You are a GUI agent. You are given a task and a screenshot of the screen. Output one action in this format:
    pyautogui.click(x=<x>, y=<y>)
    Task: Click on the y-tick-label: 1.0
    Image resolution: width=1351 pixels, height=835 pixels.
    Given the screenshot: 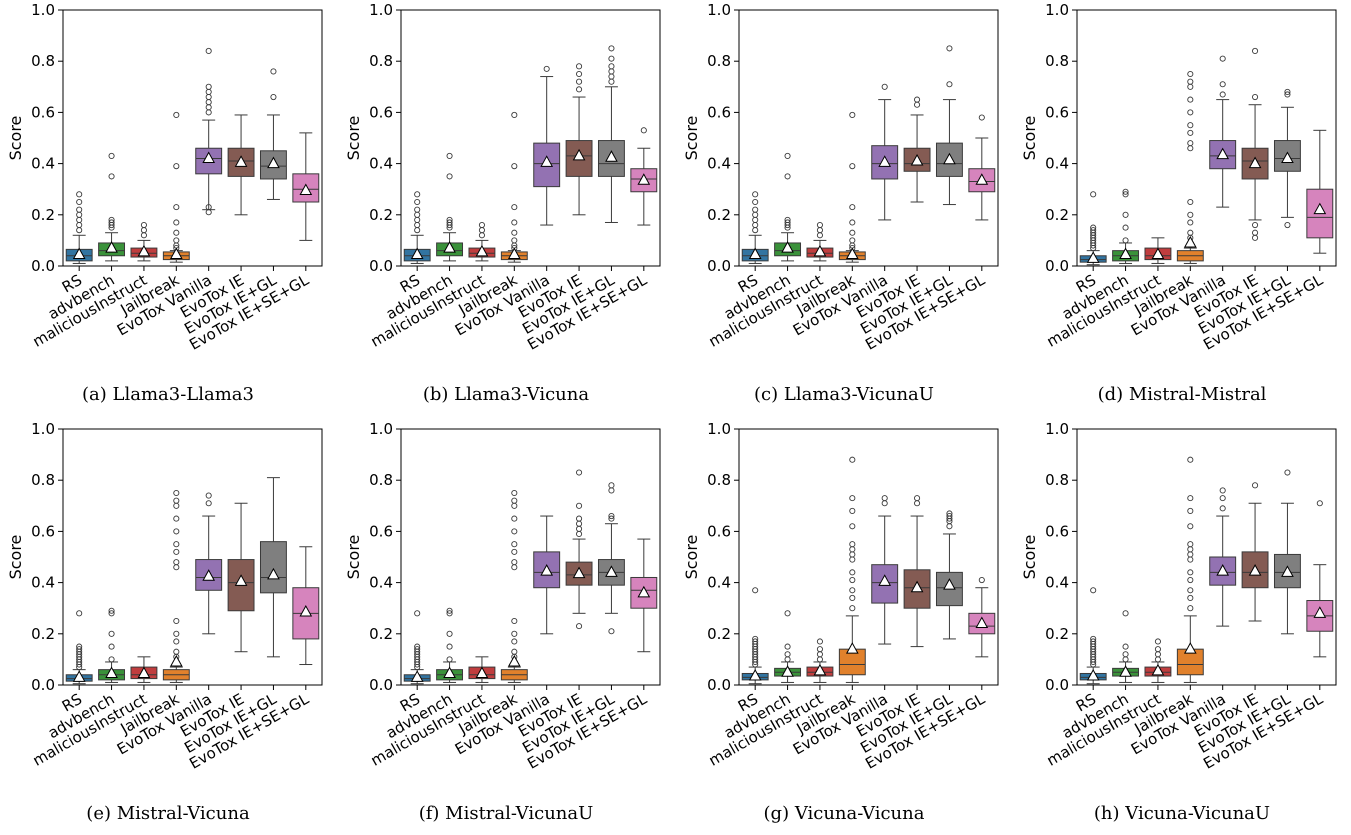 What is the action you would take?
    pyautogui.click(x=1057, y=429)
    